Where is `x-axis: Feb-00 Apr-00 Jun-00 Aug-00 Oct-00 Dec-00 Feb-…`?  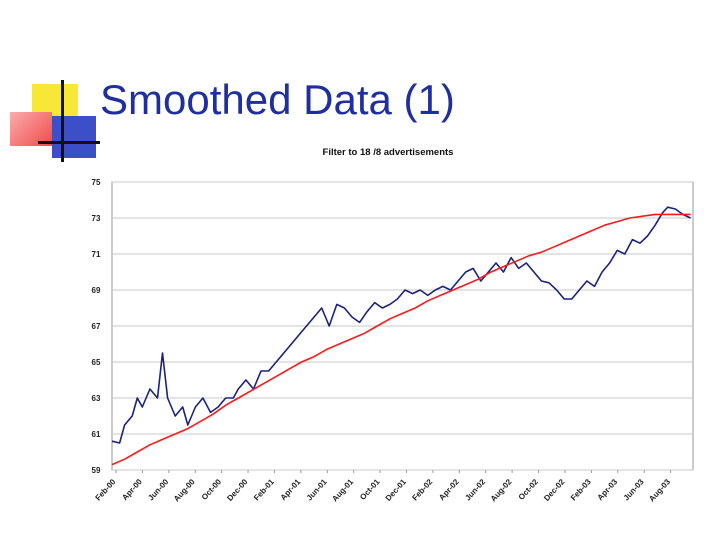 x-axis: Feb-00 Apr-00 Jun-00 Aug-00 Oct-00 Dec-00 Feb-… is located at coordinates (383, 487).